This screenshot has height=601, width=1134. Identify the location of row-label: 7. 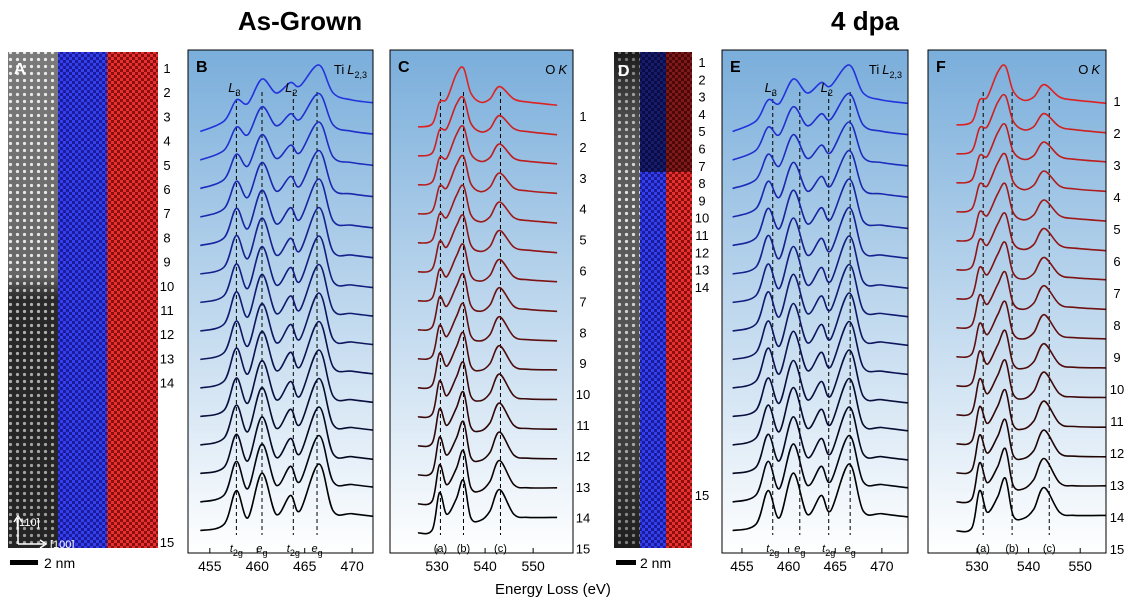
(701, 166).